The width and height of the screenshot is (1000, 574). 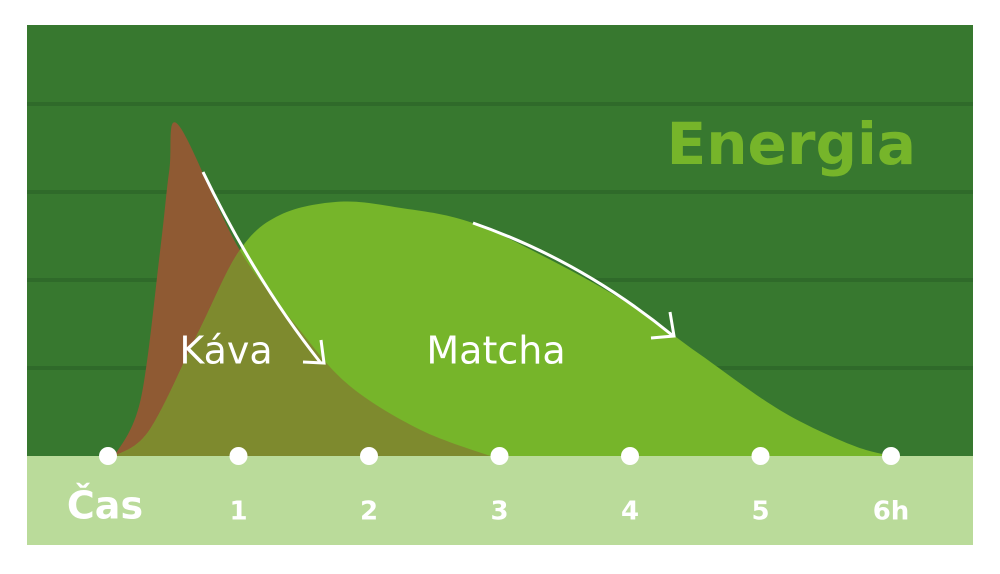 What do you see at coordinates (891, 512) in the screenshot?
I see `x-tick-label: 6h` at bounding box center [891, 512].